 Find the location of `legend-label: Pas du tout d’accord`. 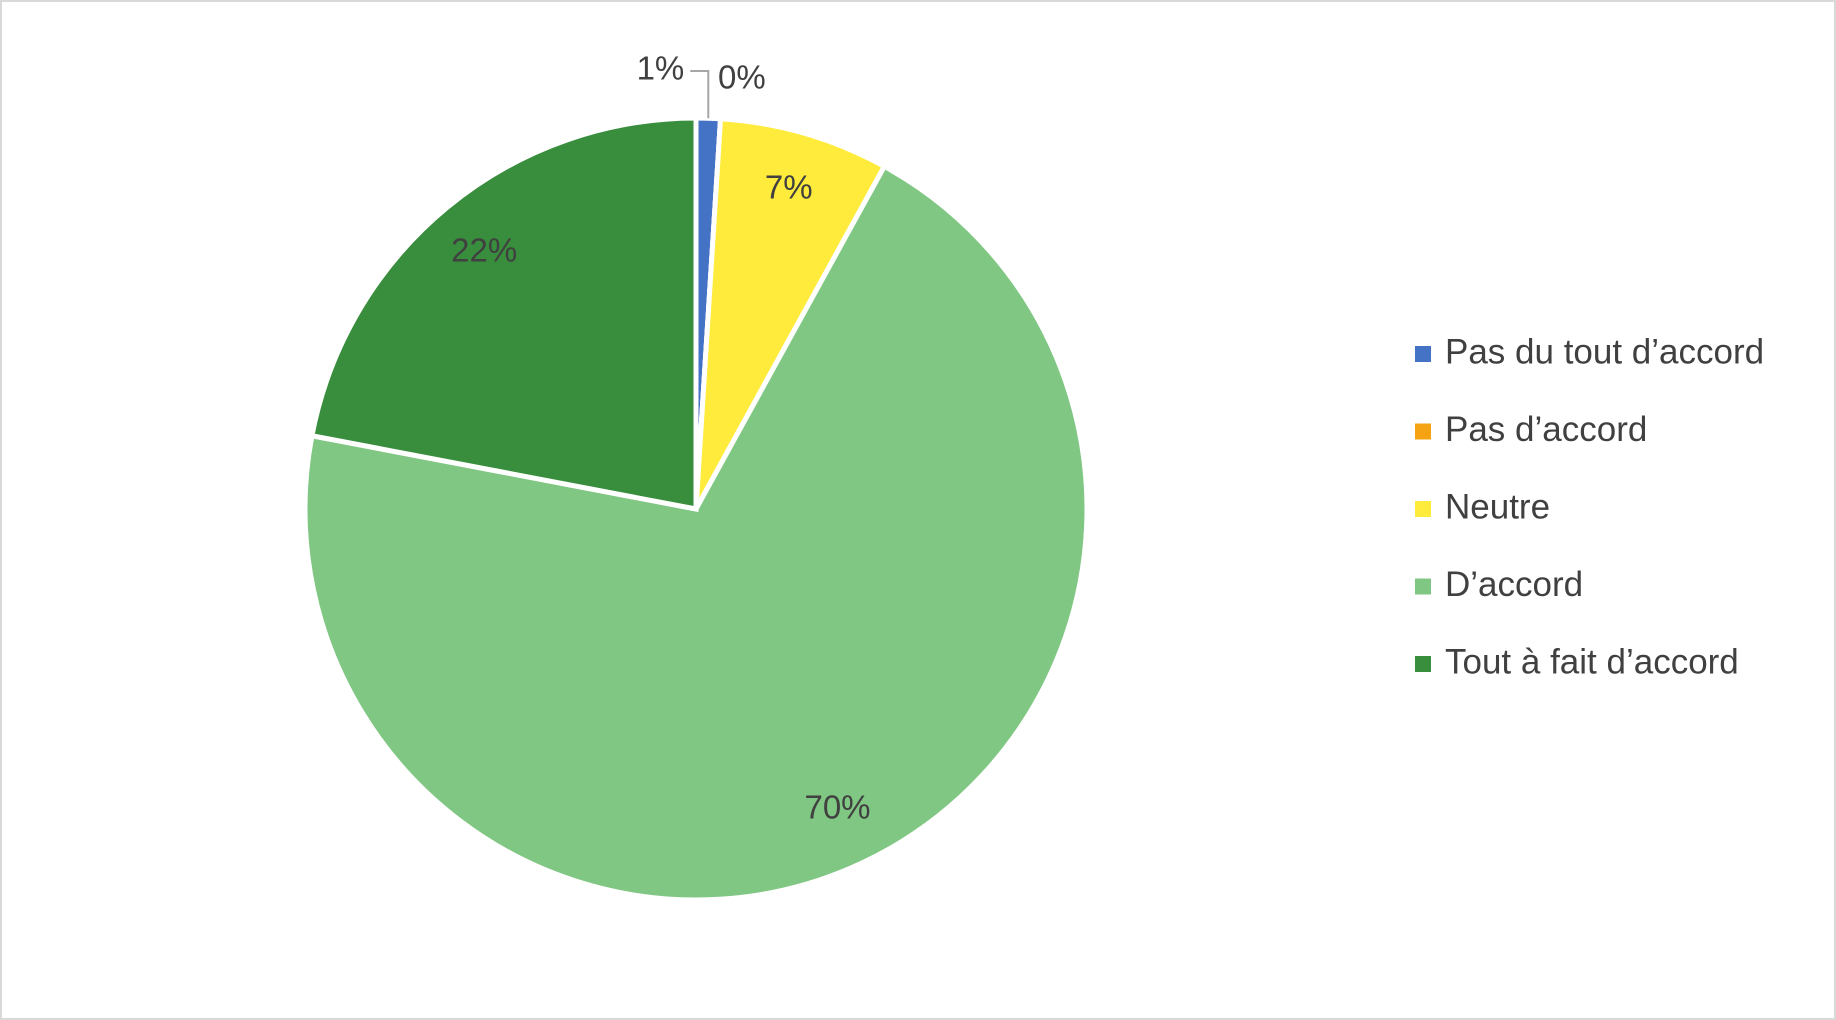

legend-label: Pas du tout d’accord is located at coordinates (1604, 351).